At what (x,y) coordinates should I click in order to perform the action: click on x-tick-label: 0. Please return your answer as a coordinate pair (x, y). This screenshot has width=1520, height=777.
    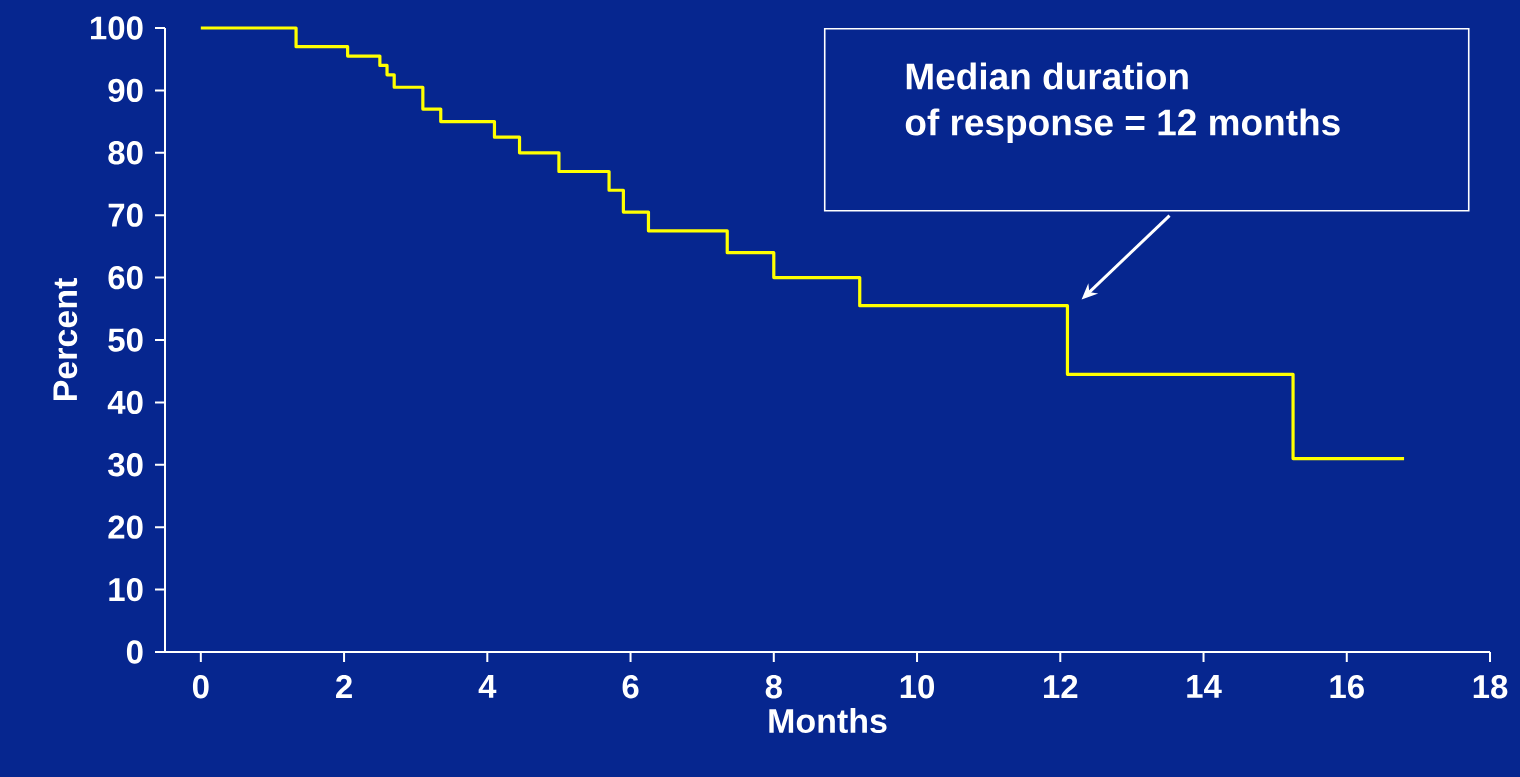
    Looking at the image, I should click on (200, 687).